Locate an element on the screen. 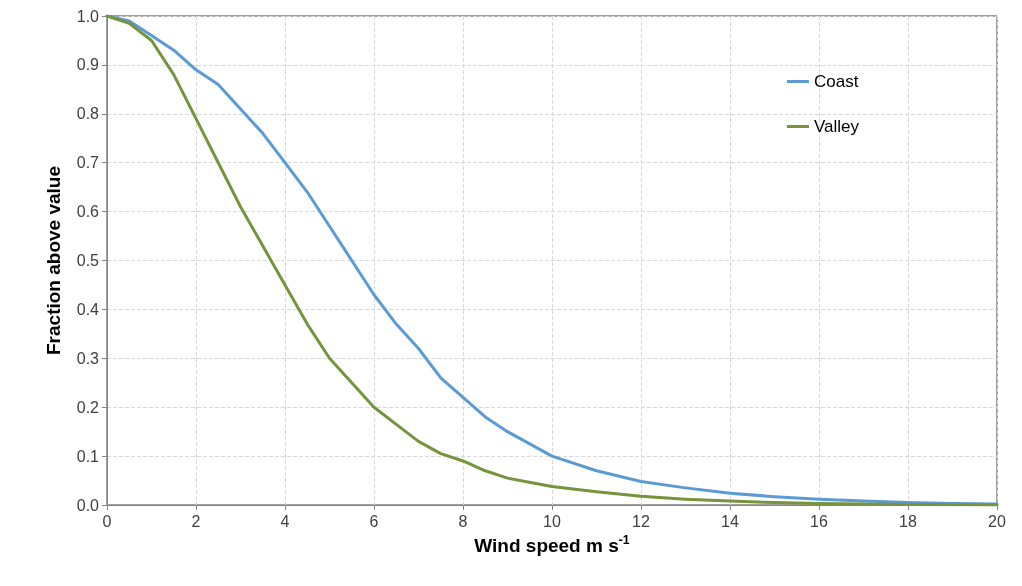  y-tick-label: 0.0 is located at coordinates (88, 505).